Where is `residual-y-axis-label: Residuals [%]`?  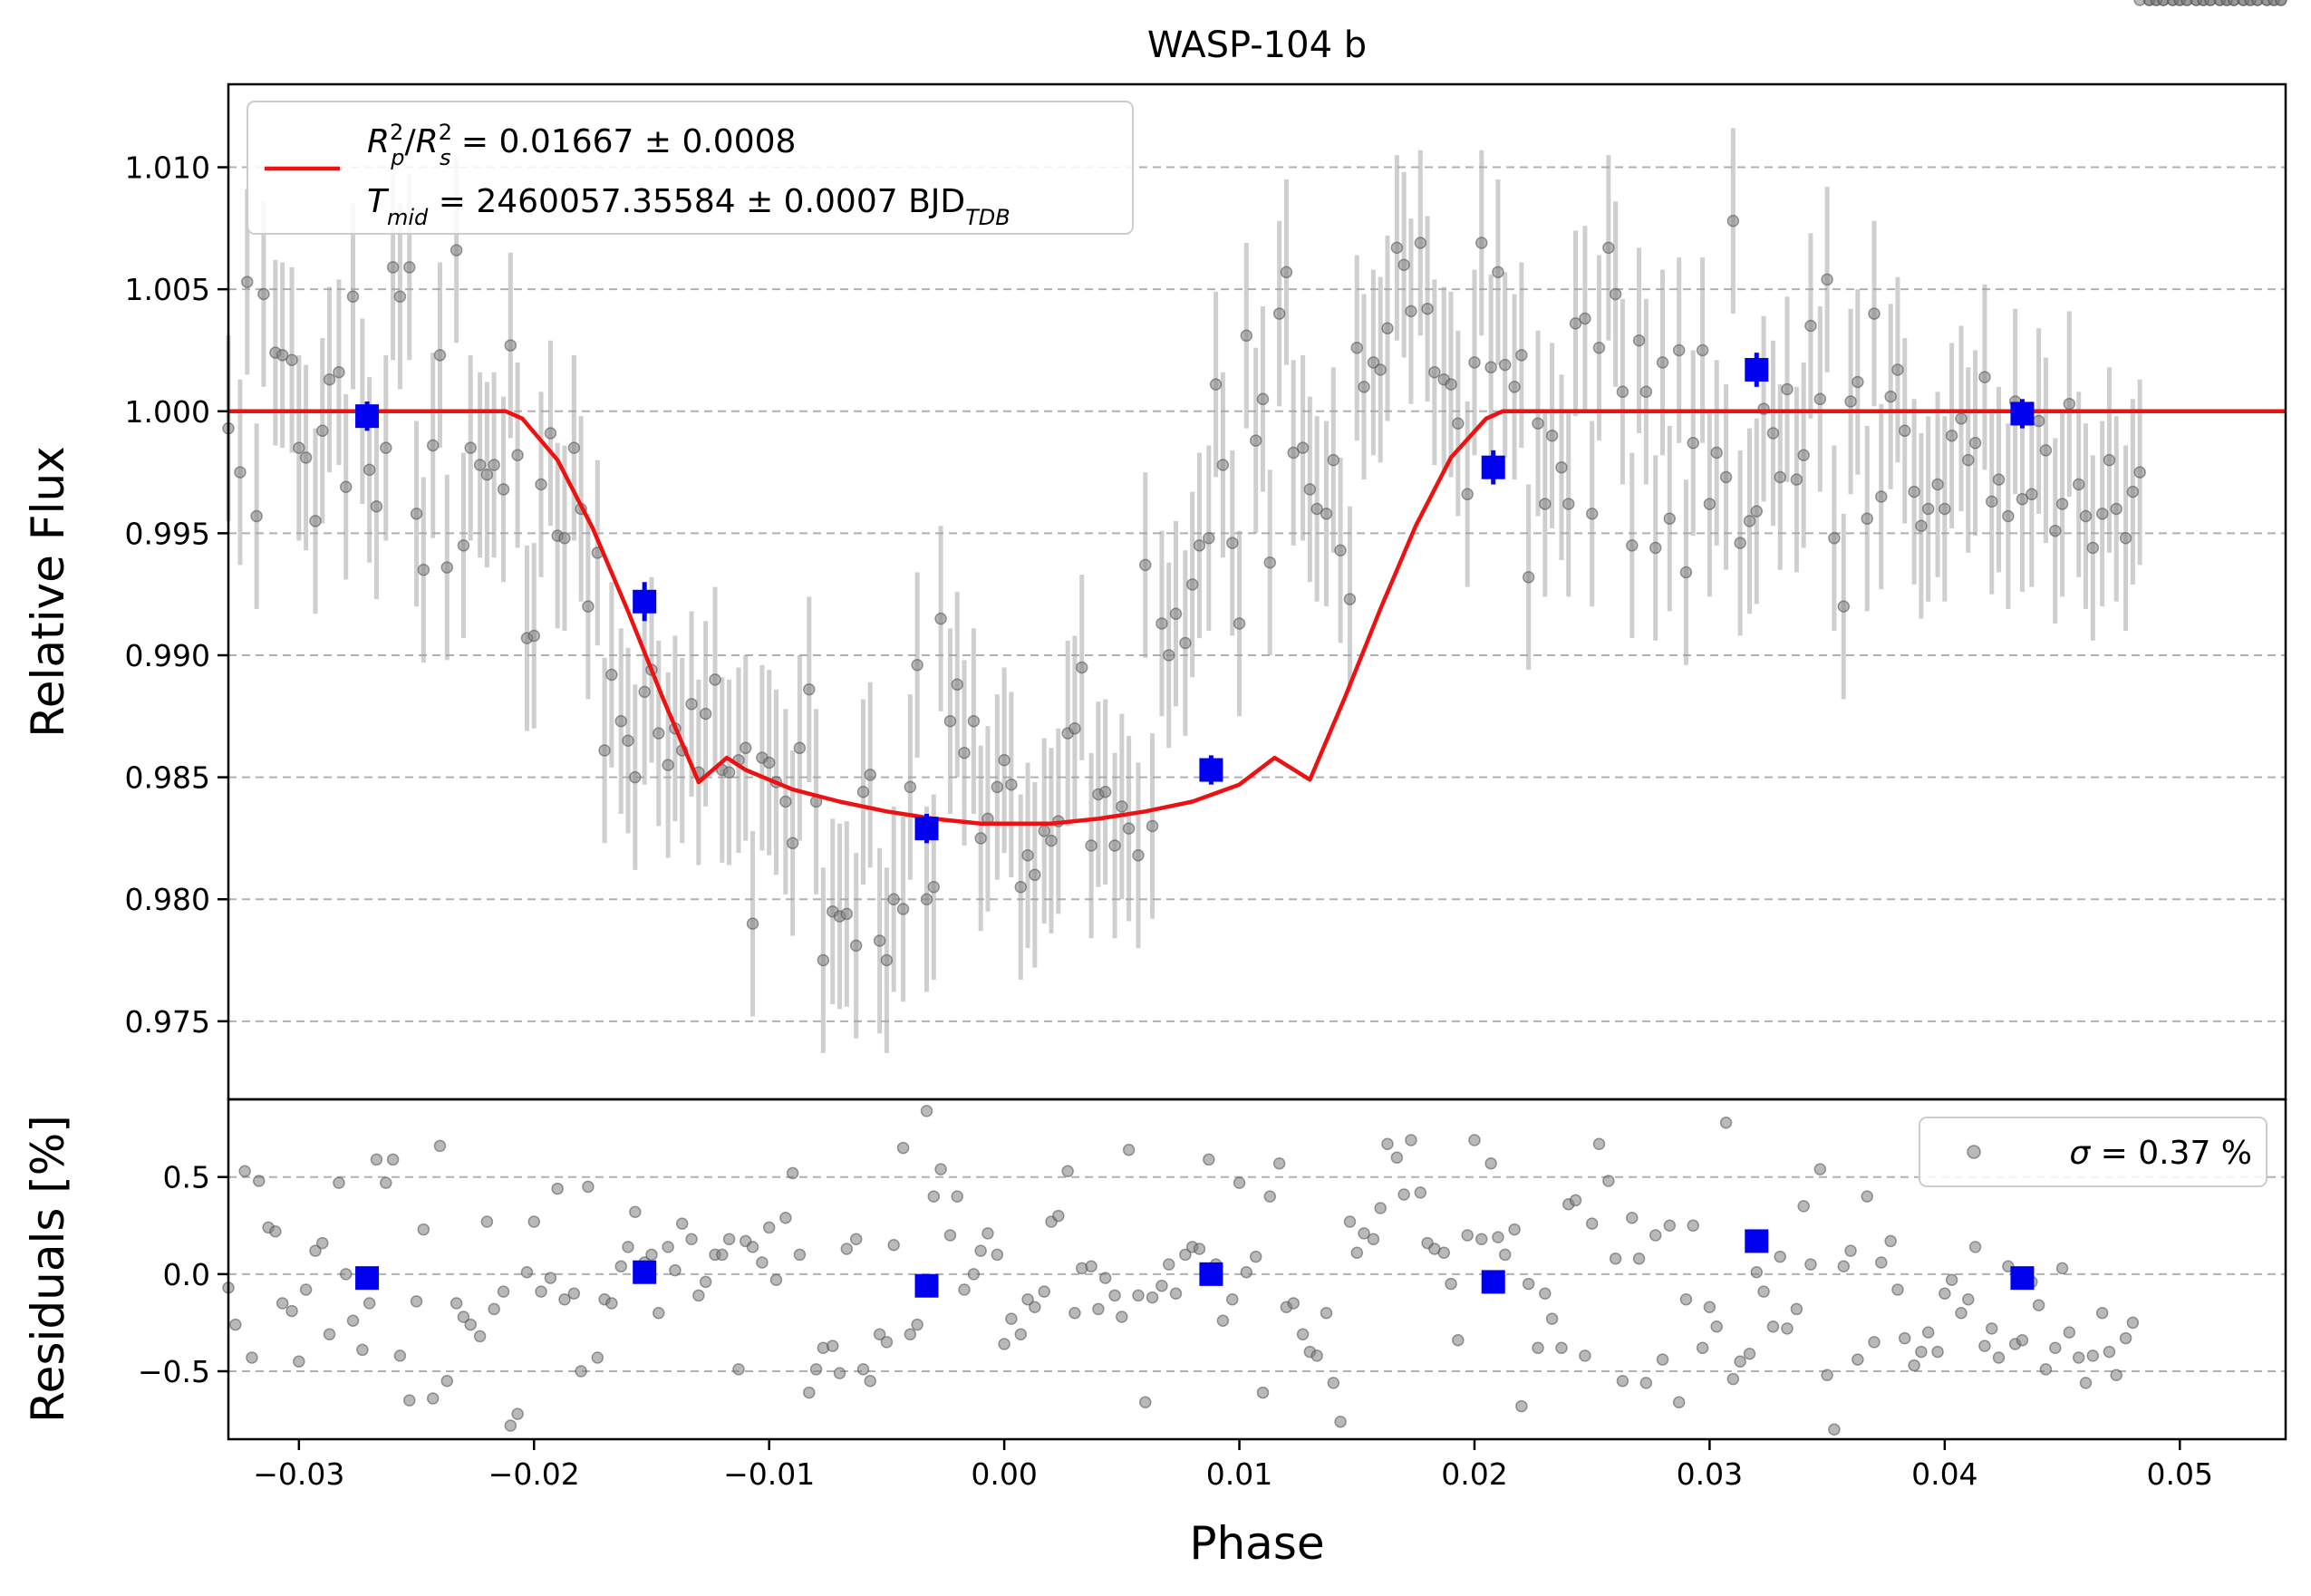
residual-y-axis-label: Residuals [%] is located at coordinates (48, 1269).